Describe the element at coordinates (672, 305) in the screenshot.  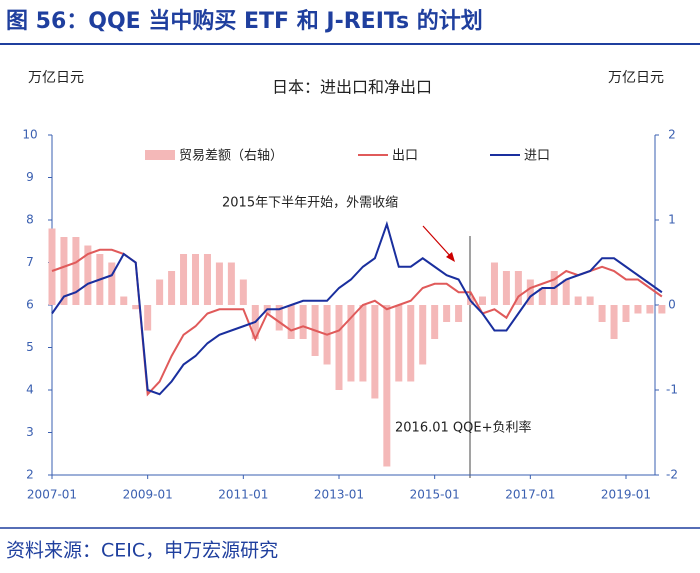
I see `y2-tick-label: 0` at that location.